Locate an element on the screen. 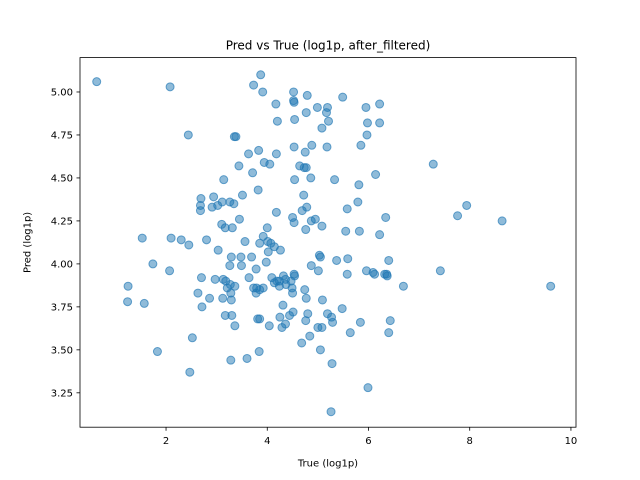 This screenshot has width=640, height=480. x-tick-label: 6 is located at coordinates (368, 441).